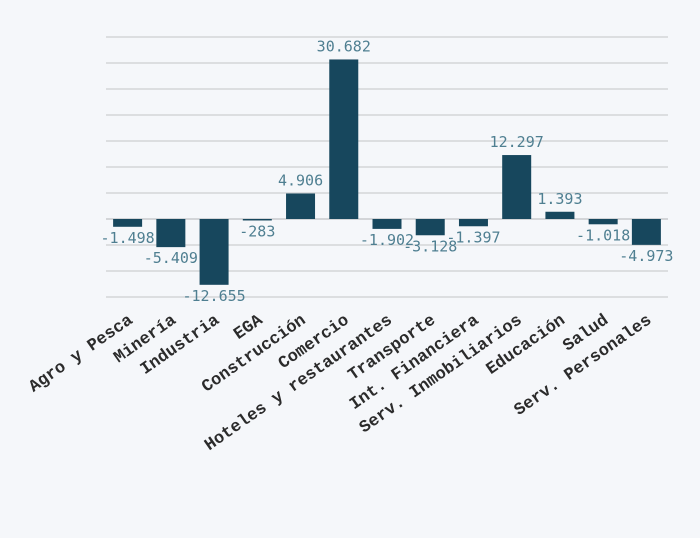 The image size is (700, 538). Describe the element at coordinates (257, 231) in the screenshot. I see `data-label: -283` at that location.